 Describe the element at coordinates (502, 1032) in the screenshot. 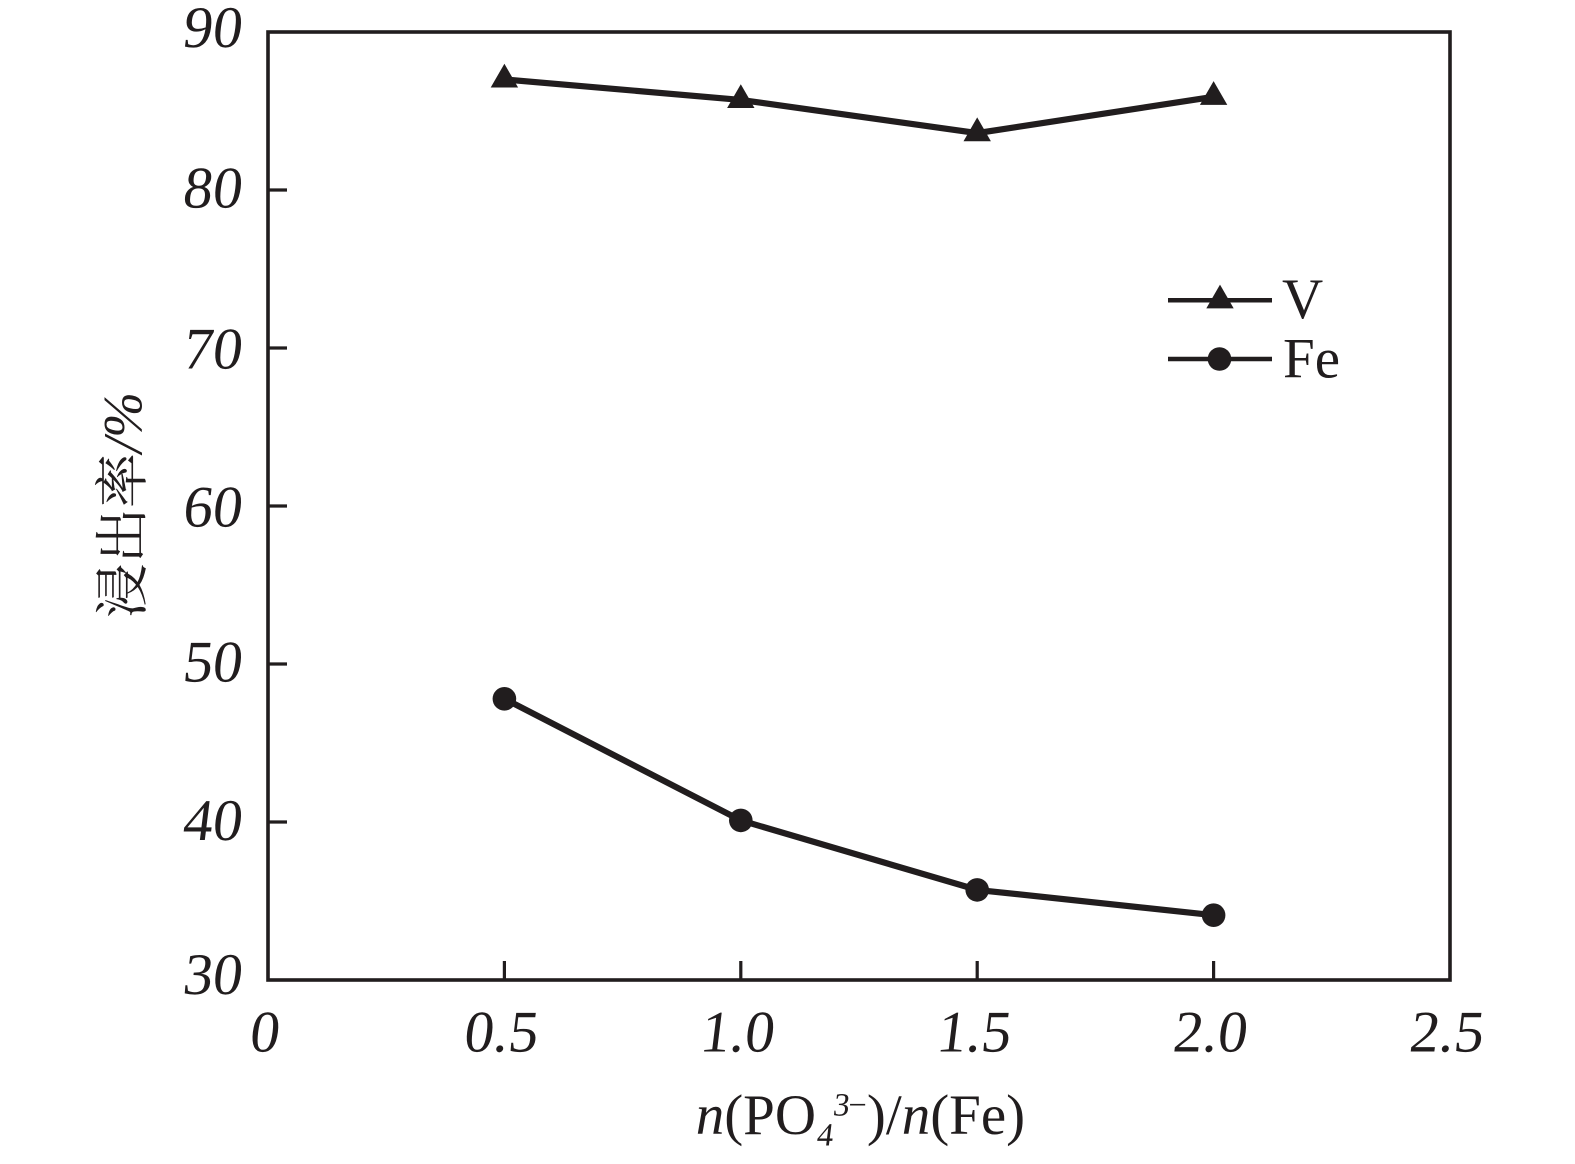

I see `svg-text: 0.5` at that location.